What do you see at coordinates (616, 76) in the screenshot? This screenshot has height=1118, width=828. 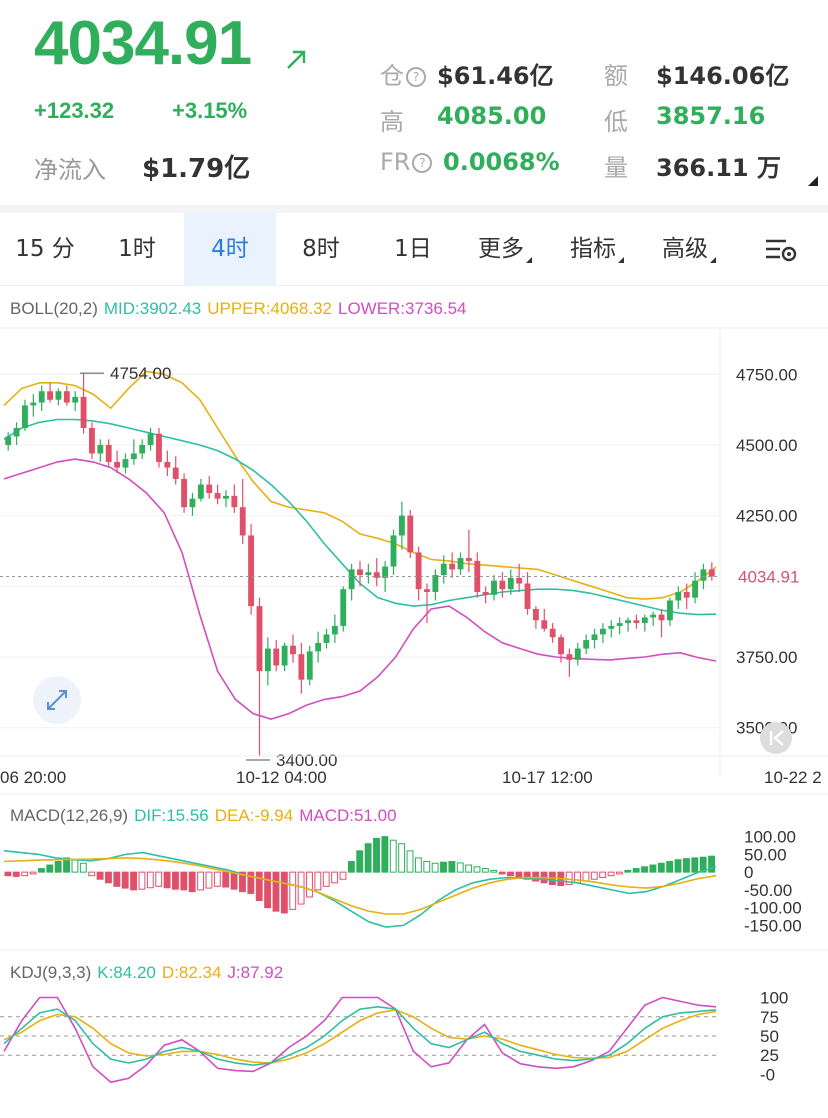 I see `turnover-label: 额` at bounding box center [616, 76].